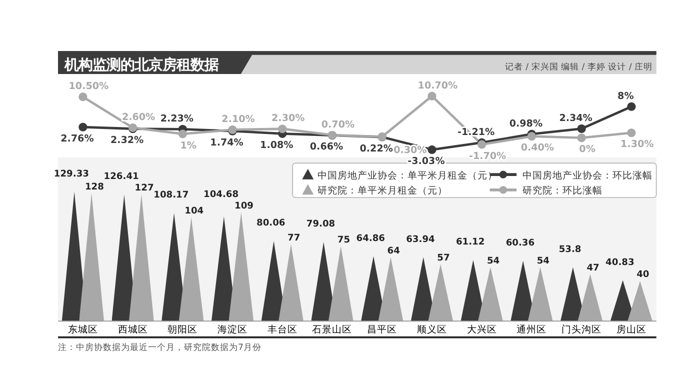  What do you see at coordinates (183, 330) in the screenshot?
I see `x-tick-label: 朝阳区` at bounding box center [183, 330].